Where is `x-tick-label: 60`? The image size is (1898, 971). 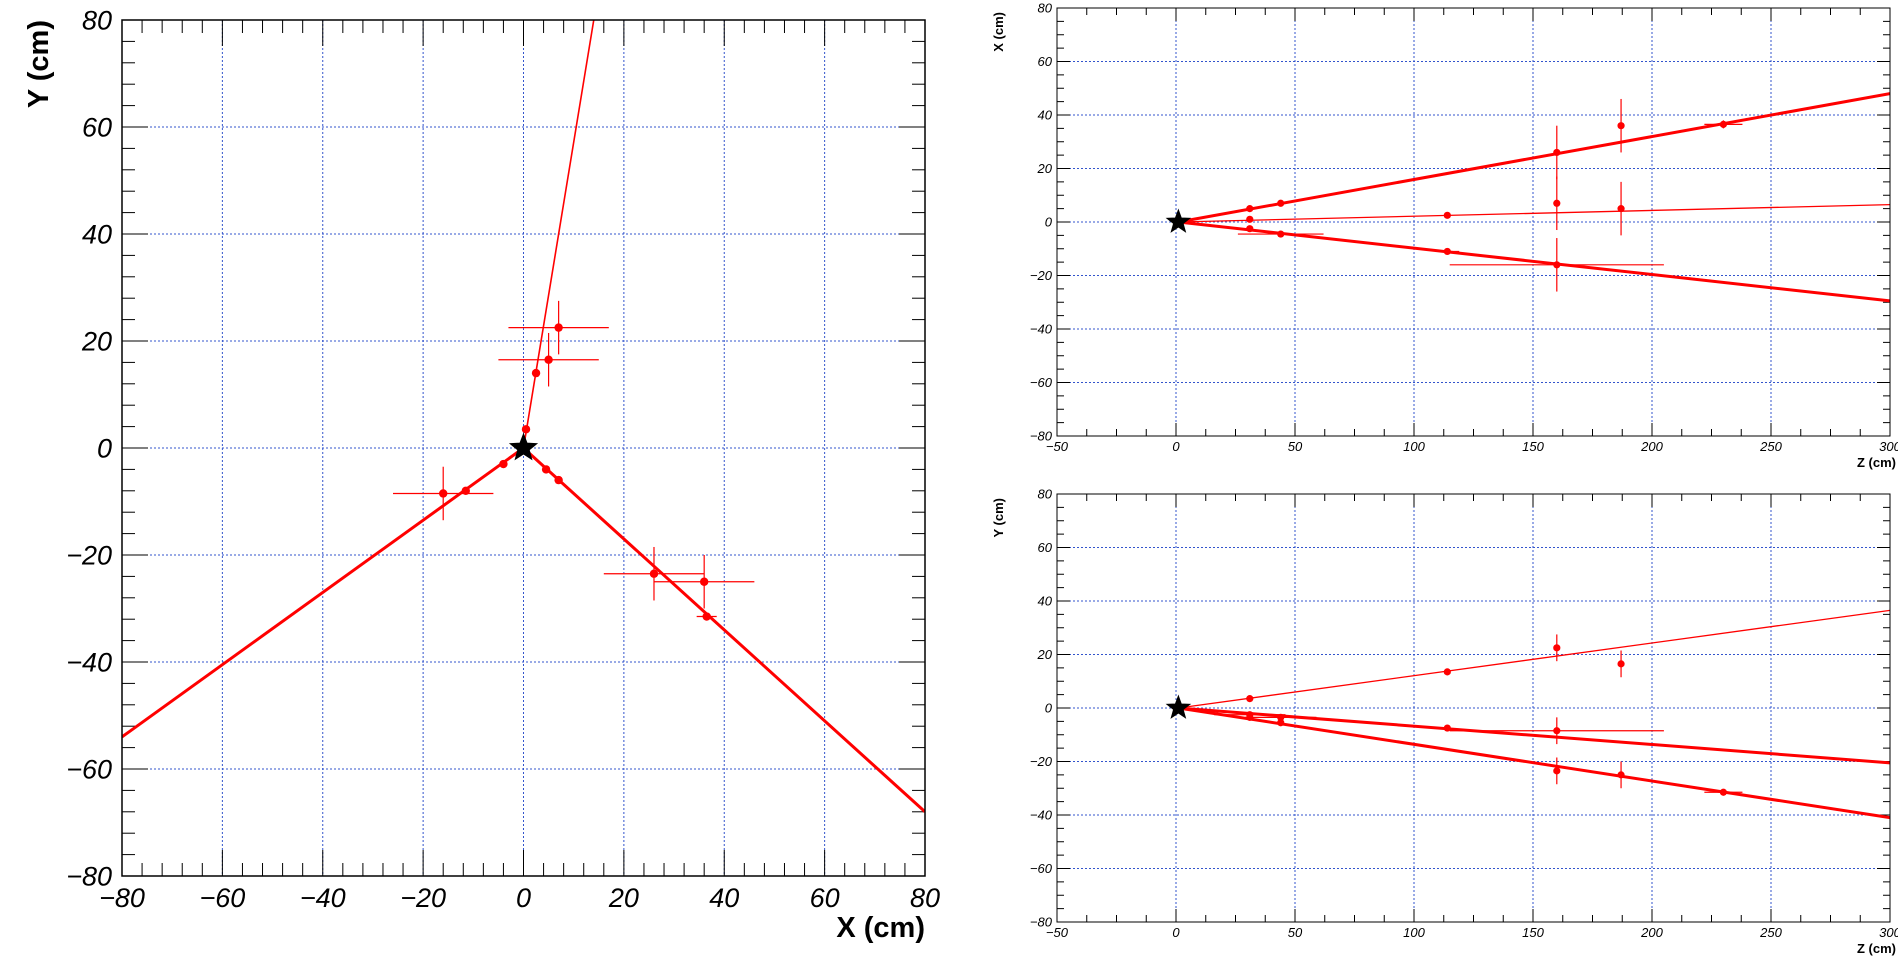 x-tick-label: 60 is located at coordinates (825, 898).